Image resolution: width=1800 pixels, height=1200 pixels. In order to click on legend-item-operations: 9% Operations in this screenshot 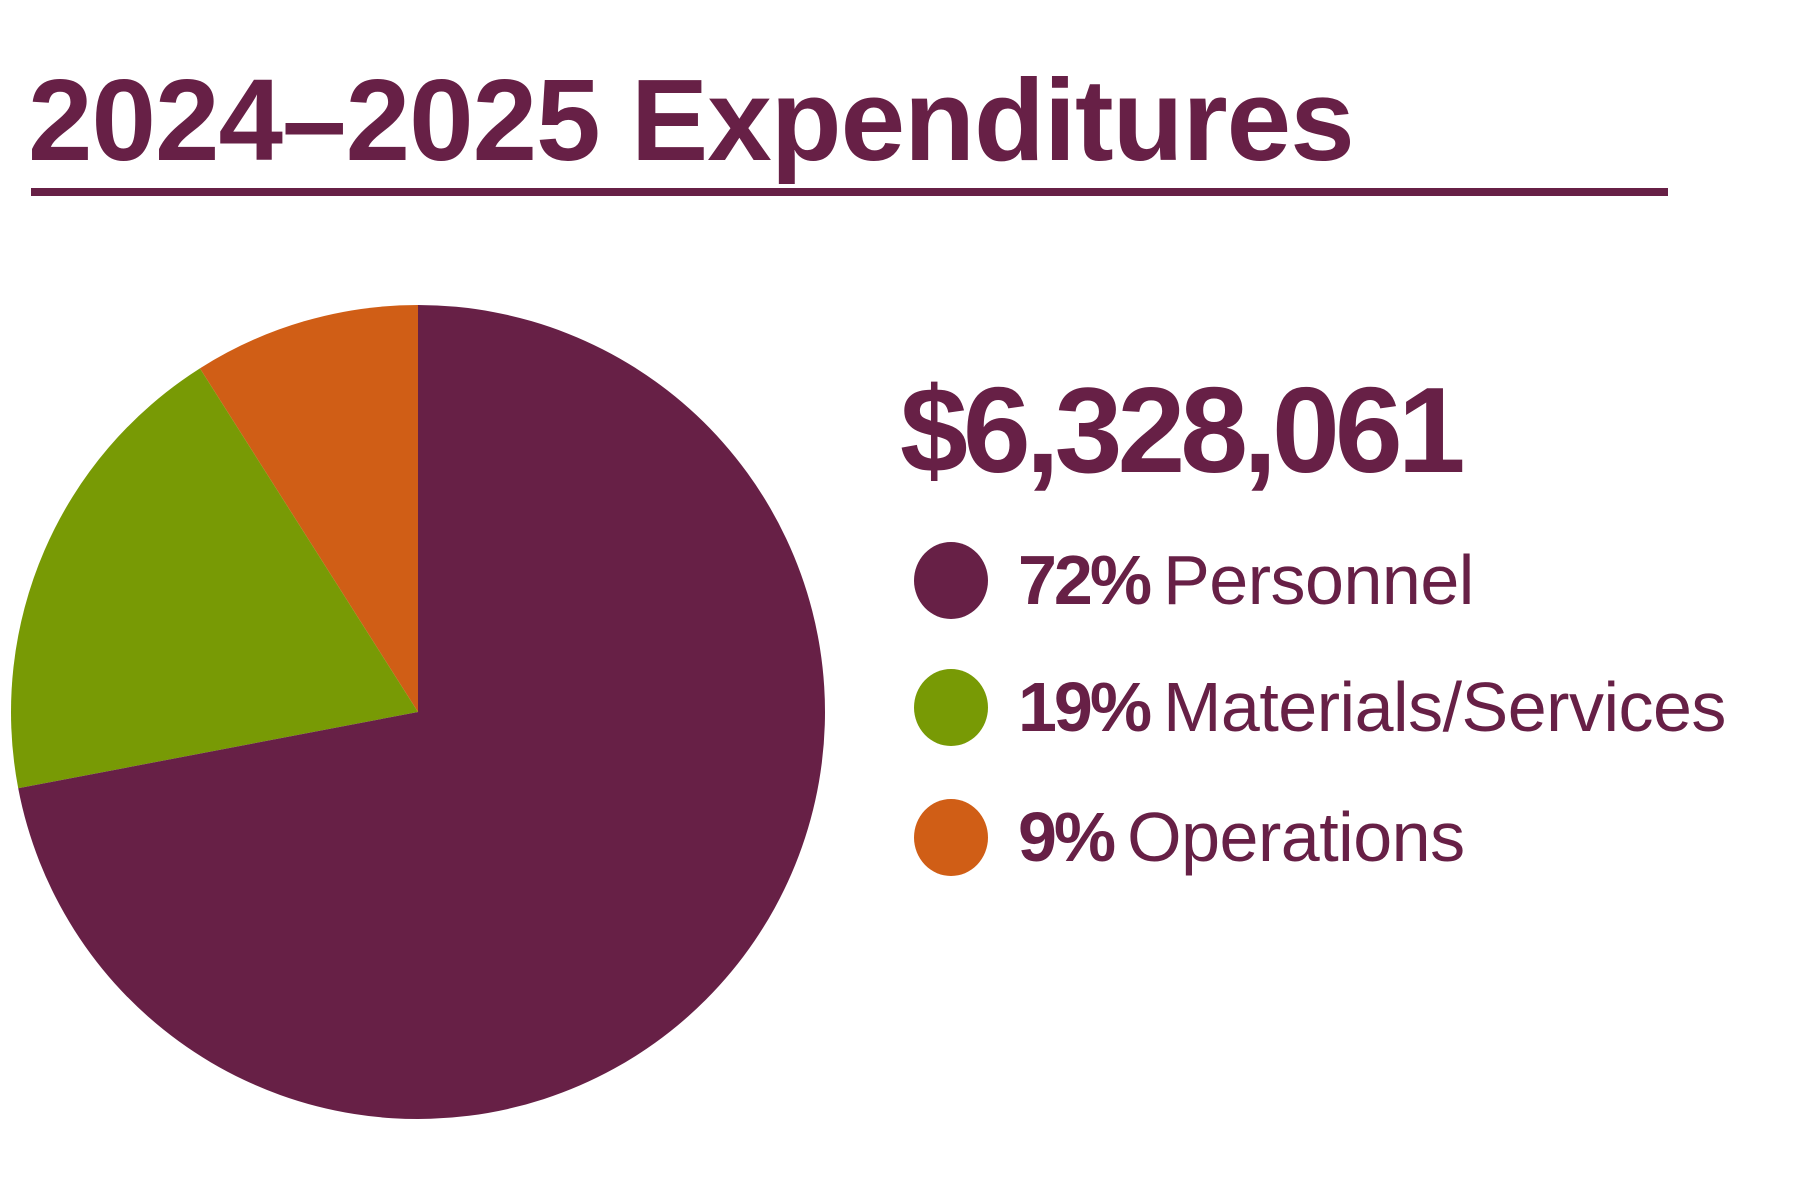, I will do `click(1189, 837)`.